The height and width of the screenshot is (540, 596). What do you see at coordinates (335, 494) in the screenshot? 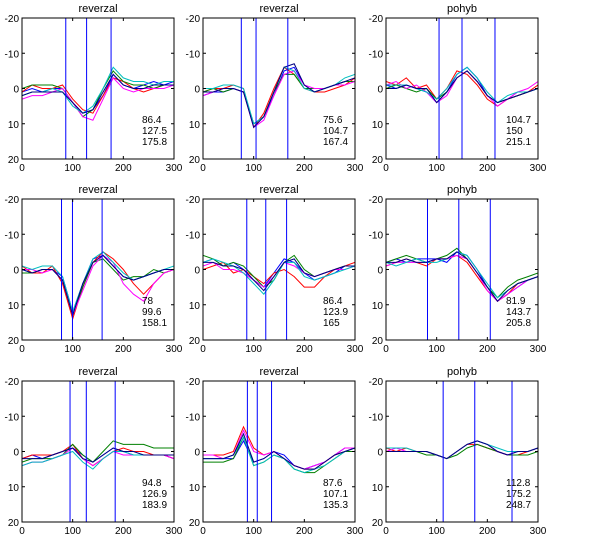
I see `annotation-value: 107.1` at bounding box center [335, 494].